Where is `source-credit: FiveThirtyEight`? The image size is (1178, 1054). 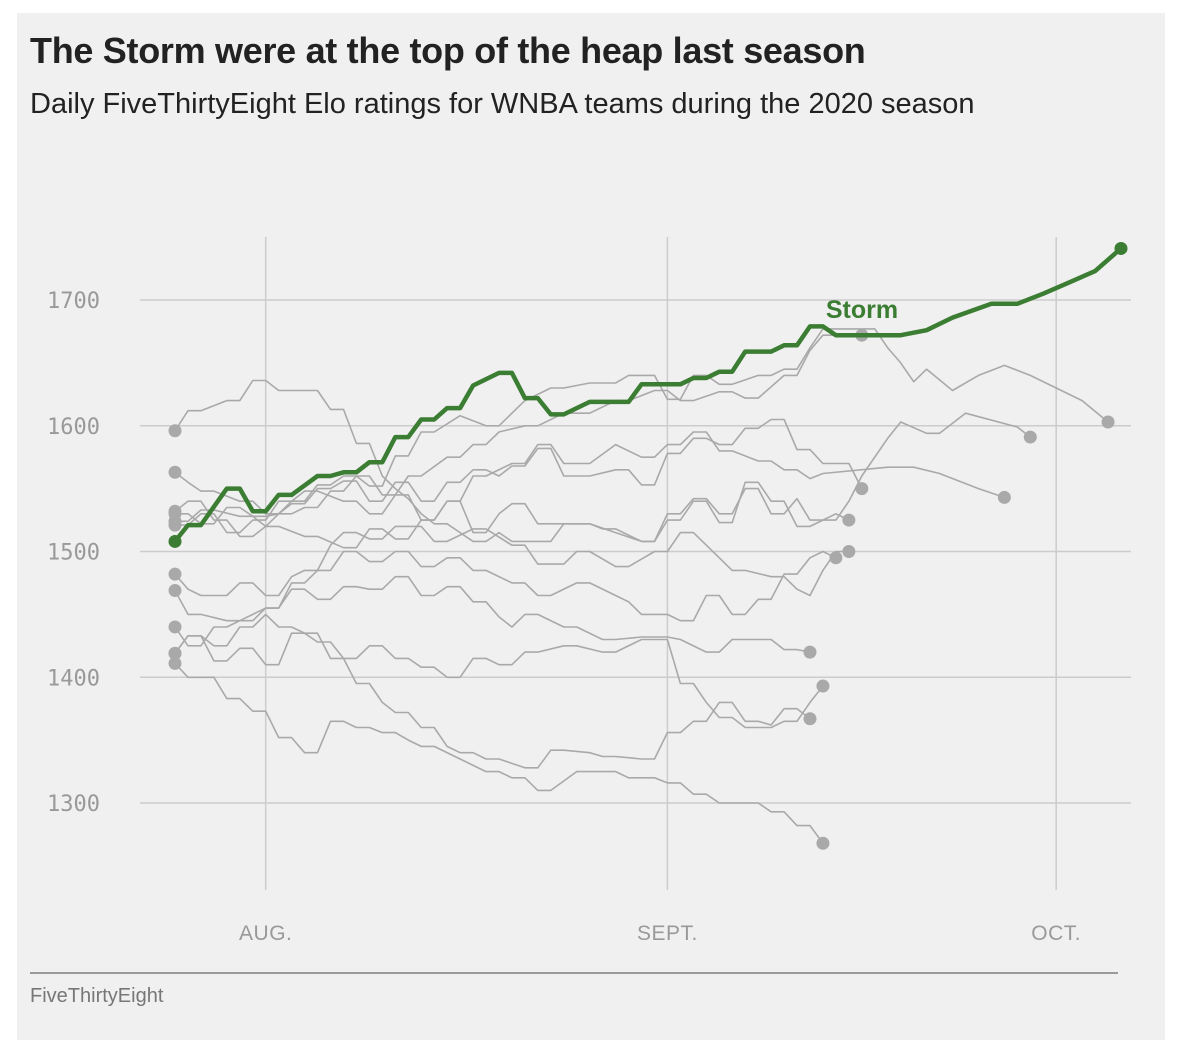 source-credit: FiveThirtyEight is located at coordinates (97, 996).